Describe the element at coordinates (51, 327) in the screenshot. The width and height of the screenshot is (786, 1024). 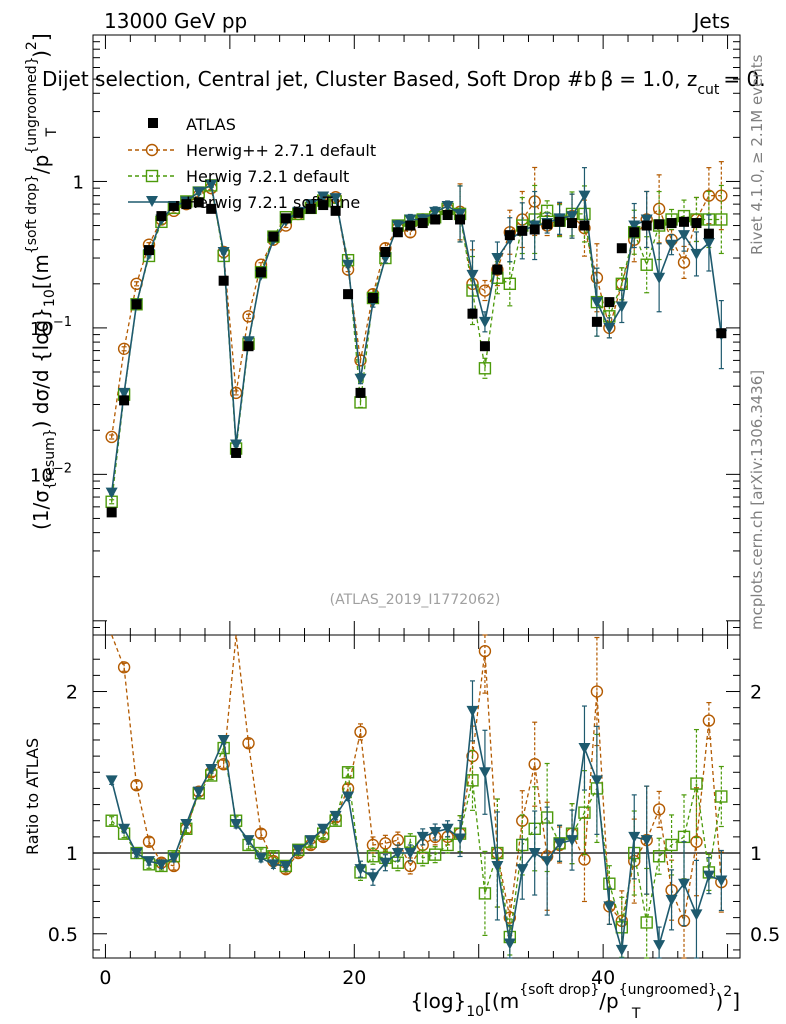
I see `main-y-tick-label: 10⁻¹` at that location.